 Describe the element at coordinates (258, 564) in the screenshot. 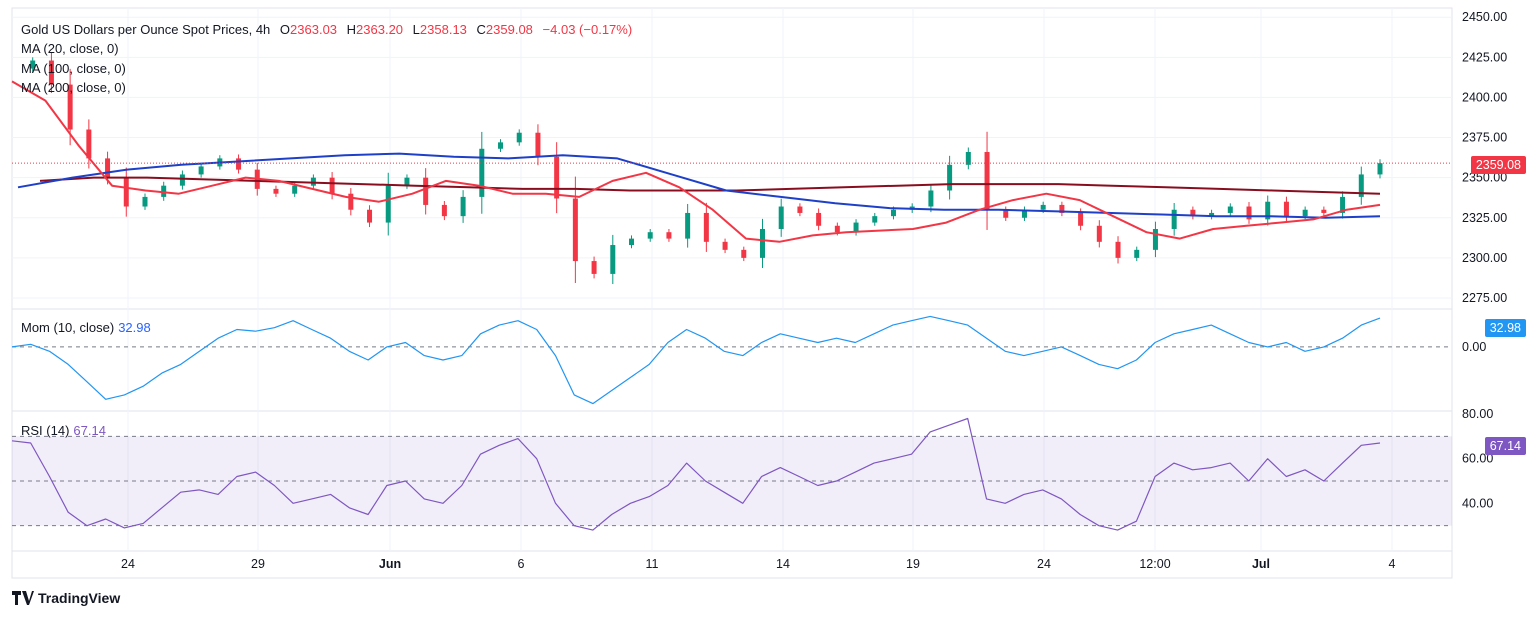

I see `time-axis-tick: 29` at that location.